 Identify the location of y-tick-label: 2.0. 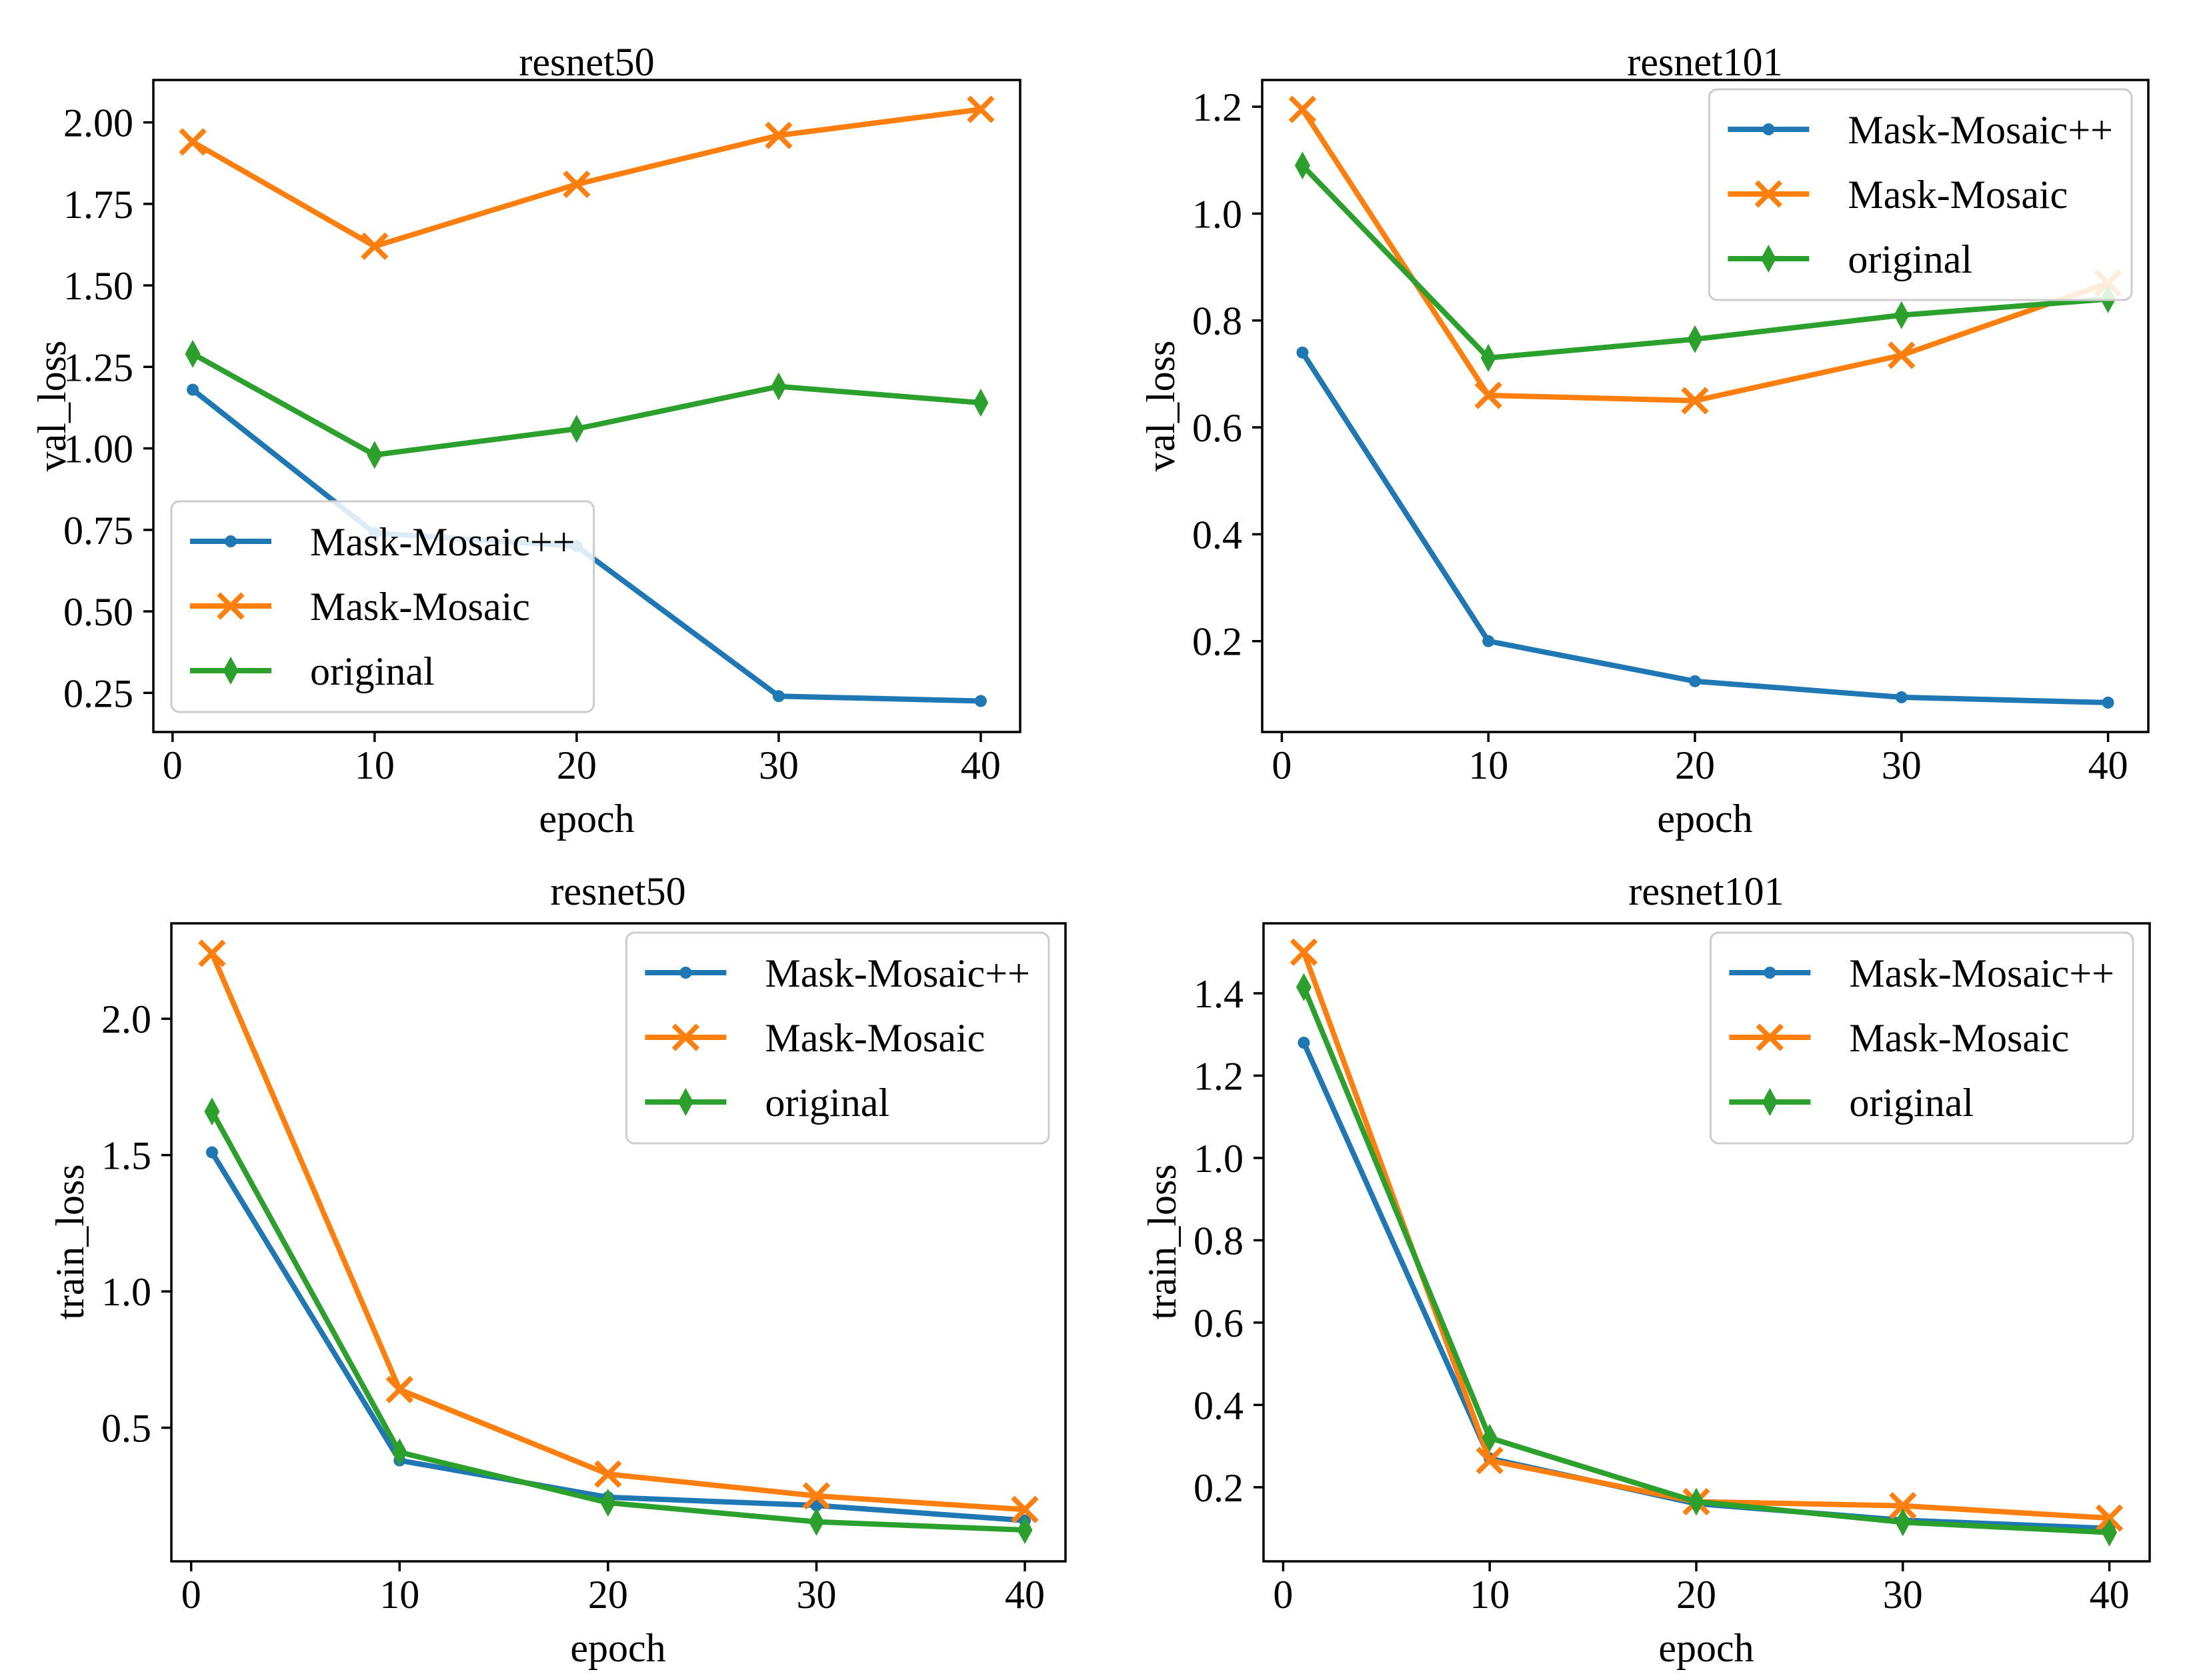
(126, 1019).